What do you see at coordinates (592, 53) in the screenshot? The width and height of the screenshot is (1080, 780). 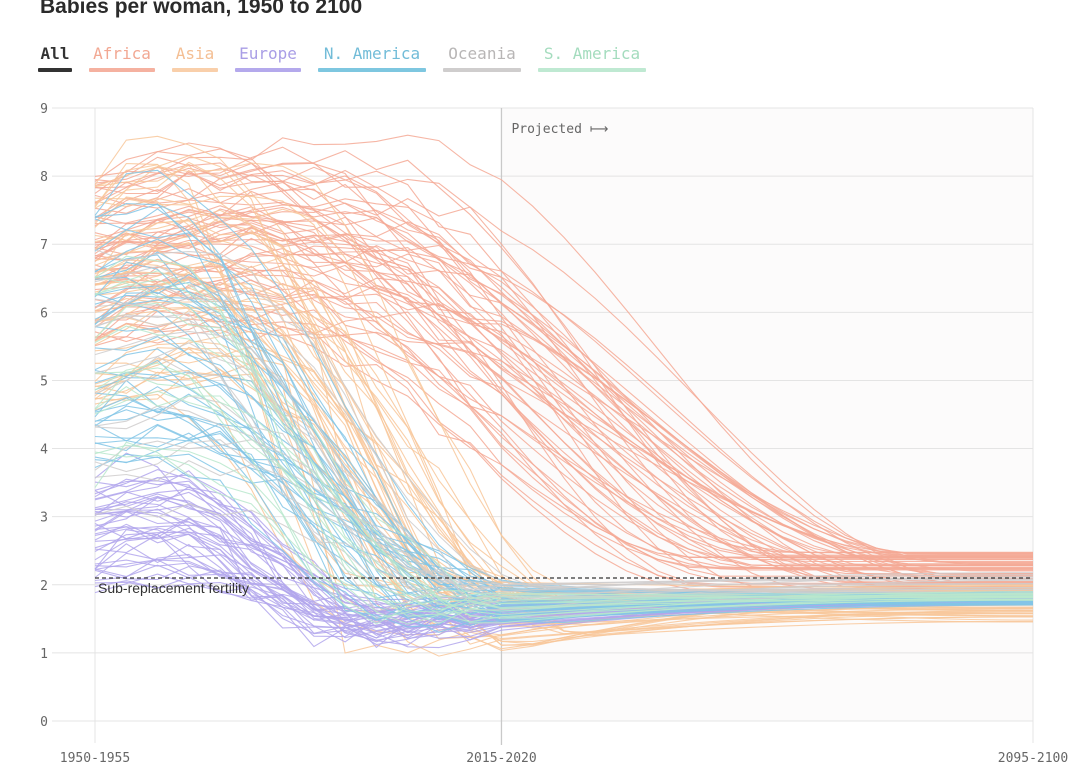 I see `tab-label: S. America` at bounding box center [592, 53].